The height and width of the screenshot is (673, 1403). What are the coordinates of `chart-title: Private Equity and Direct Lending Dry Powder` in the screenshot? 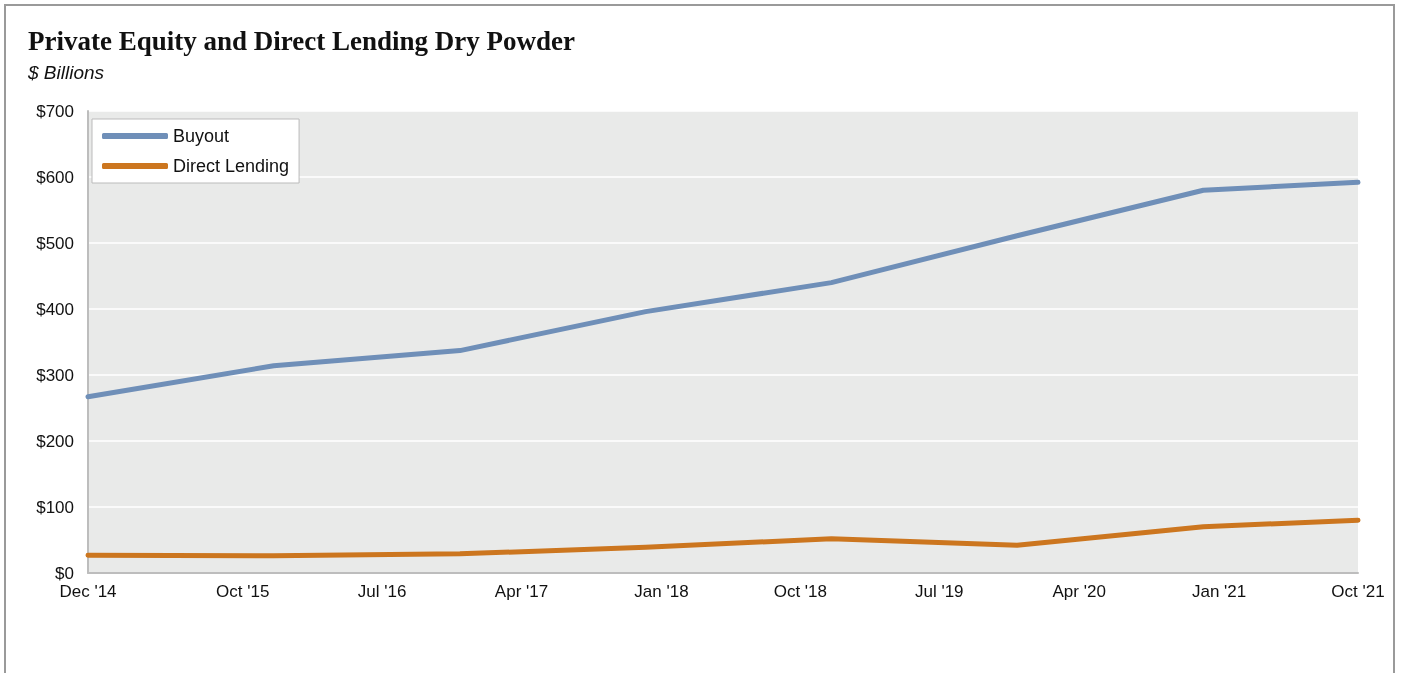 It's located at (301, 41).